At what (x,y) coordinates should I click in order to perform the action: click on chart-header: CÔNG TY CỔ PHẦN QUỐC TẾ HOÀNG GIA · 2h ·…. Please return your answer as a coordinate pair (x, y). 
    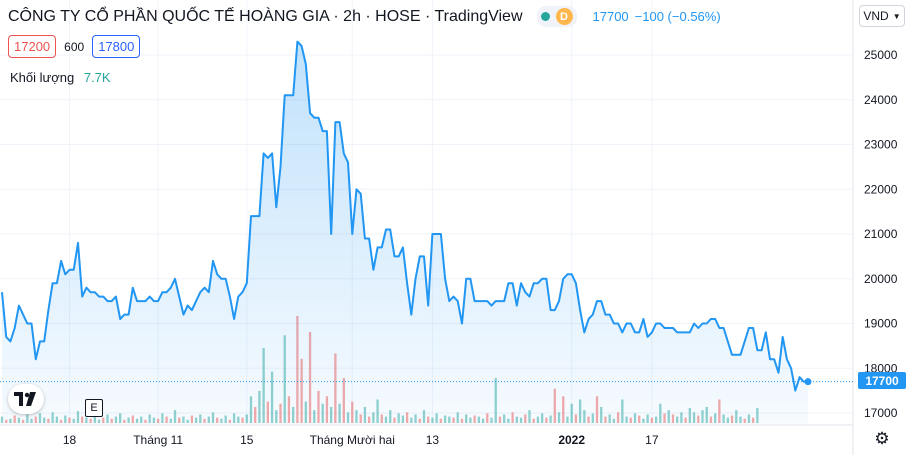
    Looking at the image, I should click on (364, 16).